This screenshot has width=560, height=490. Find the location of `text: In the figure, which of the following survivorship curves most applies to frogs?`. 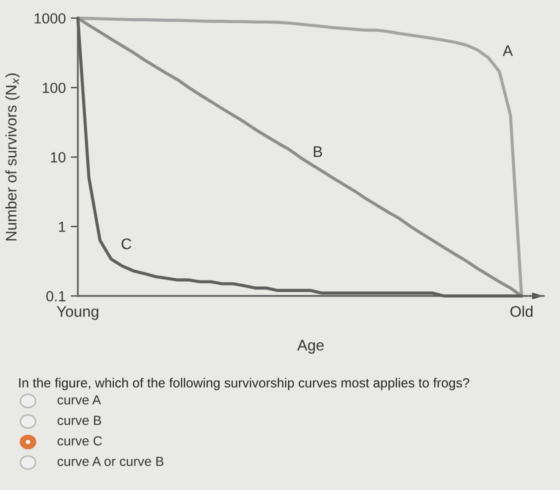

text: In the figure, which of the following survivorship curves most applies to frogs? is located at coordinates (244, 384).